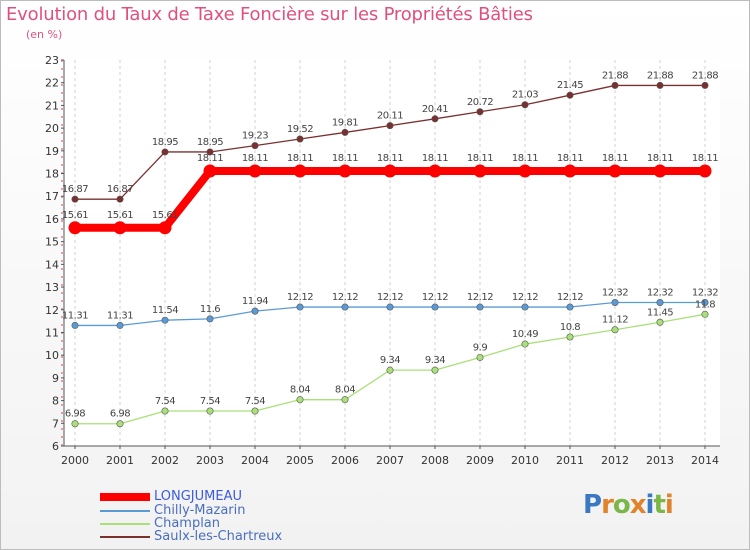  Describe the element at coordinates (165, 152) in the screenshot. I see `point-saulx-les-chartreux-2002` at that location.